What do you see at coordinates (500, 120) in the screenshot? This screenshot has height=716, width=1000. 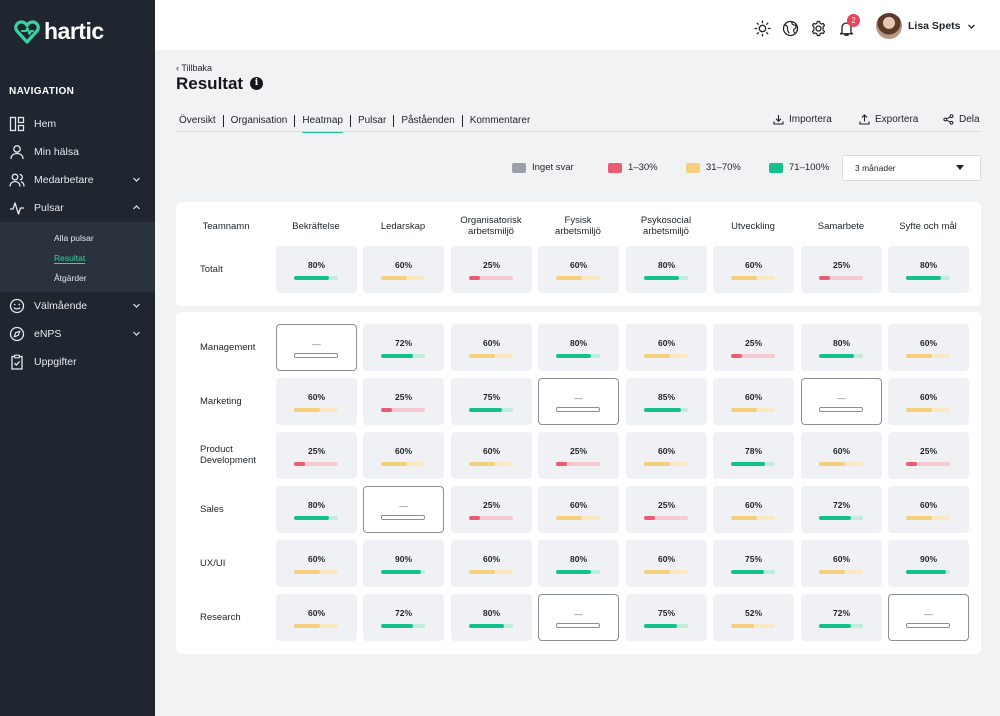 I see `tab-kommentarer: Kommentarer` at bounding box center [500, 120].